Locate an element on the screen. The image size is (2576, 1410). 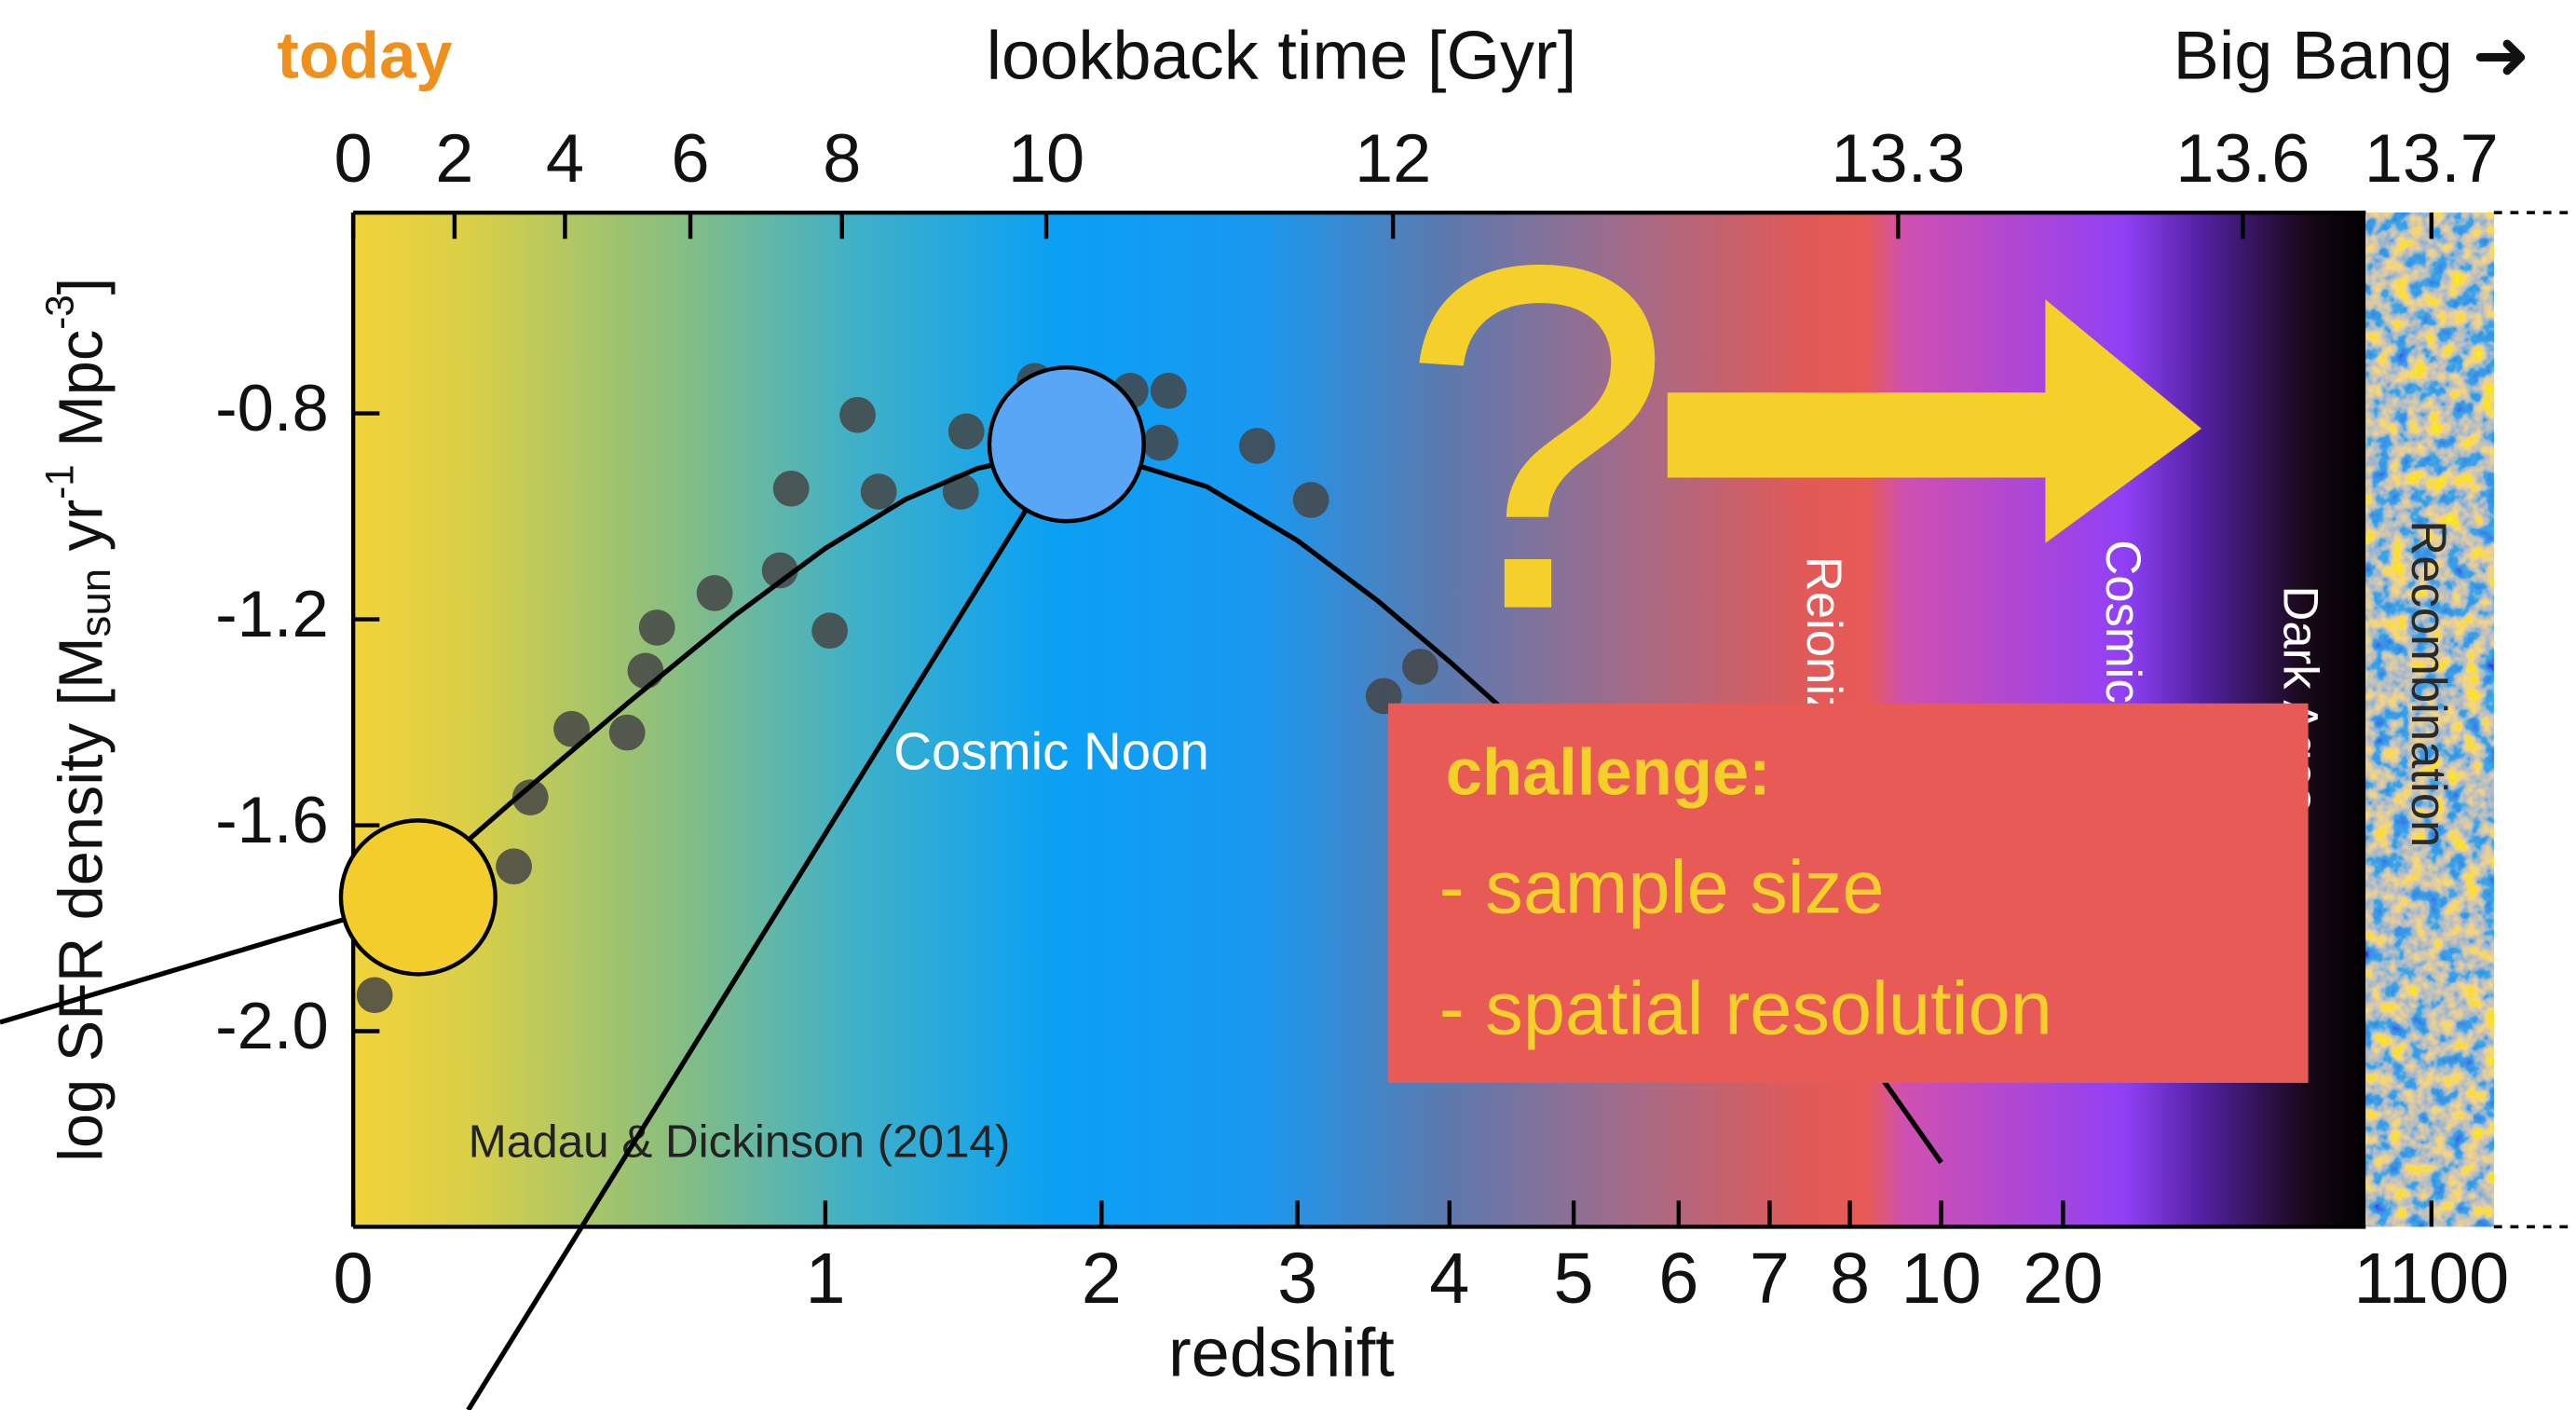
y-tick-label: -0.8 is located at coordinates (272, 408).